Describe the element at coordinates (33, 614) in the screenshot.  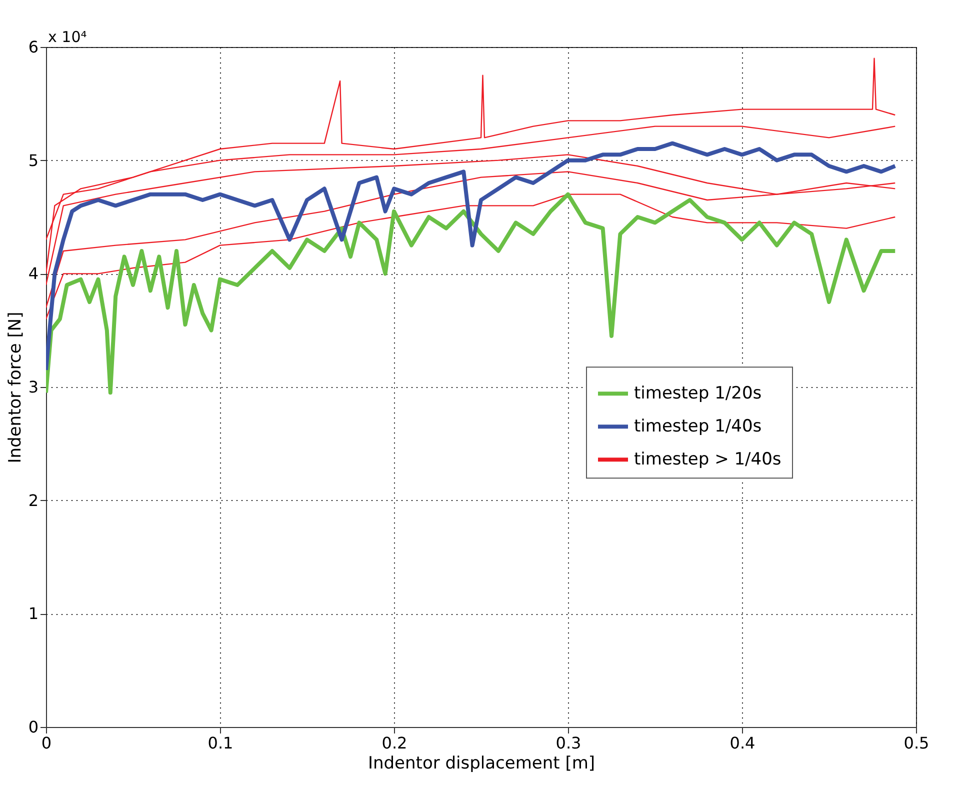
I see `y-tick-label: 1` at that location.